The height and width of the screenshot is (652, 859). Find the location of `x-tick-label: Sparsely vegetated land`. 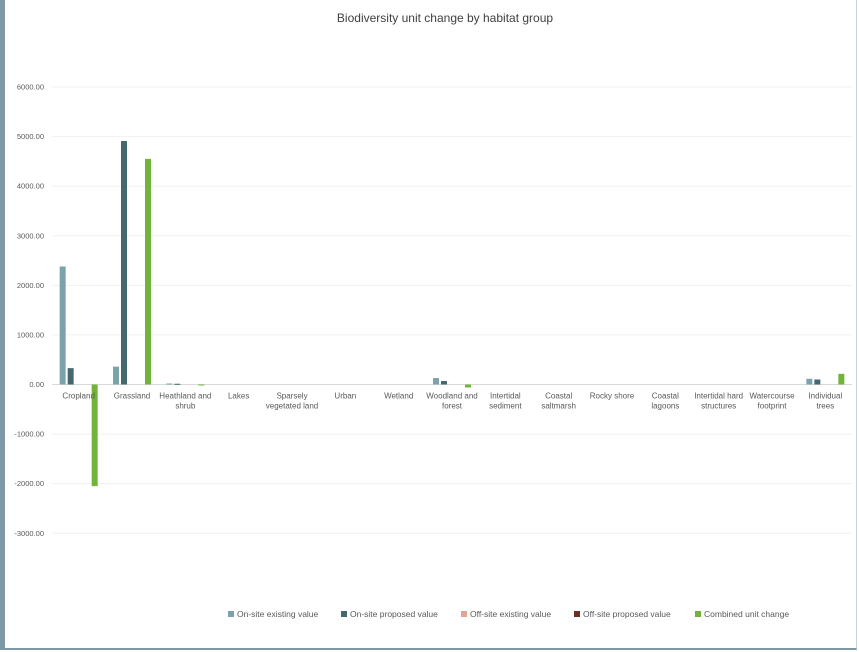

x-tick-label: Sparsely vegetated land is located at coordinates (292, 401).